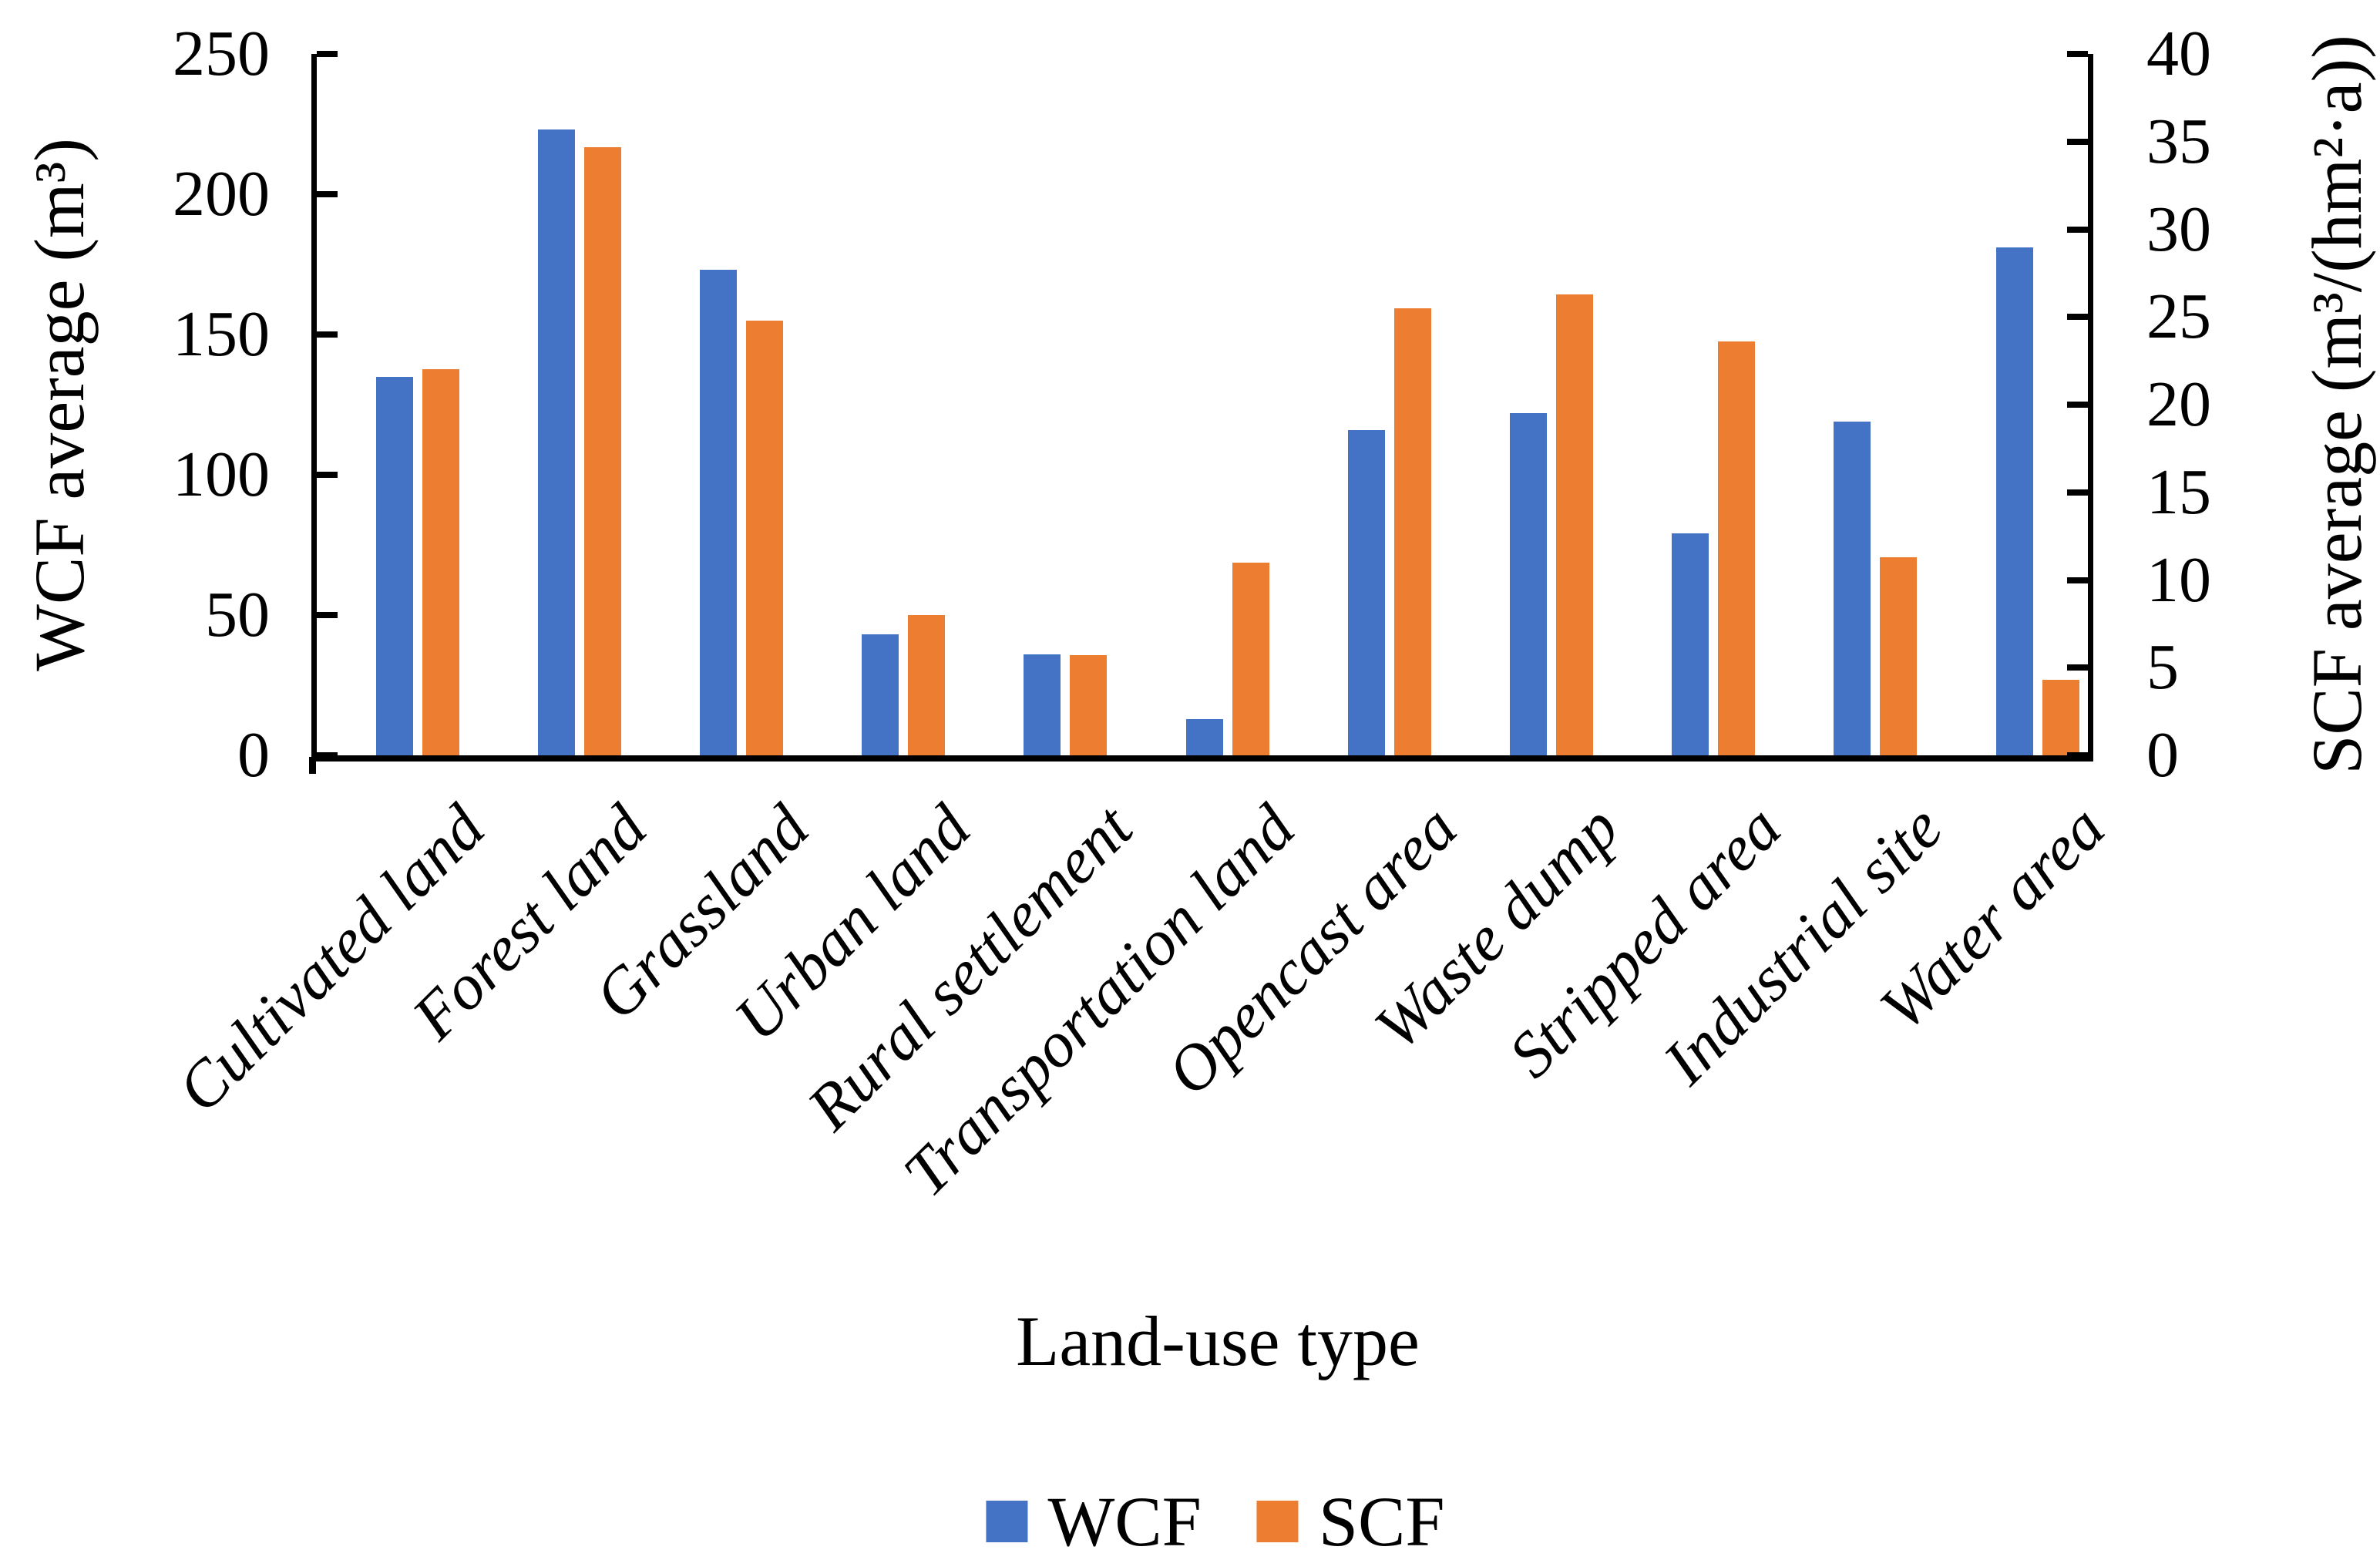 This screenshot has width=2380, height=1560. I want to click on bar-scf-stripped-area, so click(1737, 548).